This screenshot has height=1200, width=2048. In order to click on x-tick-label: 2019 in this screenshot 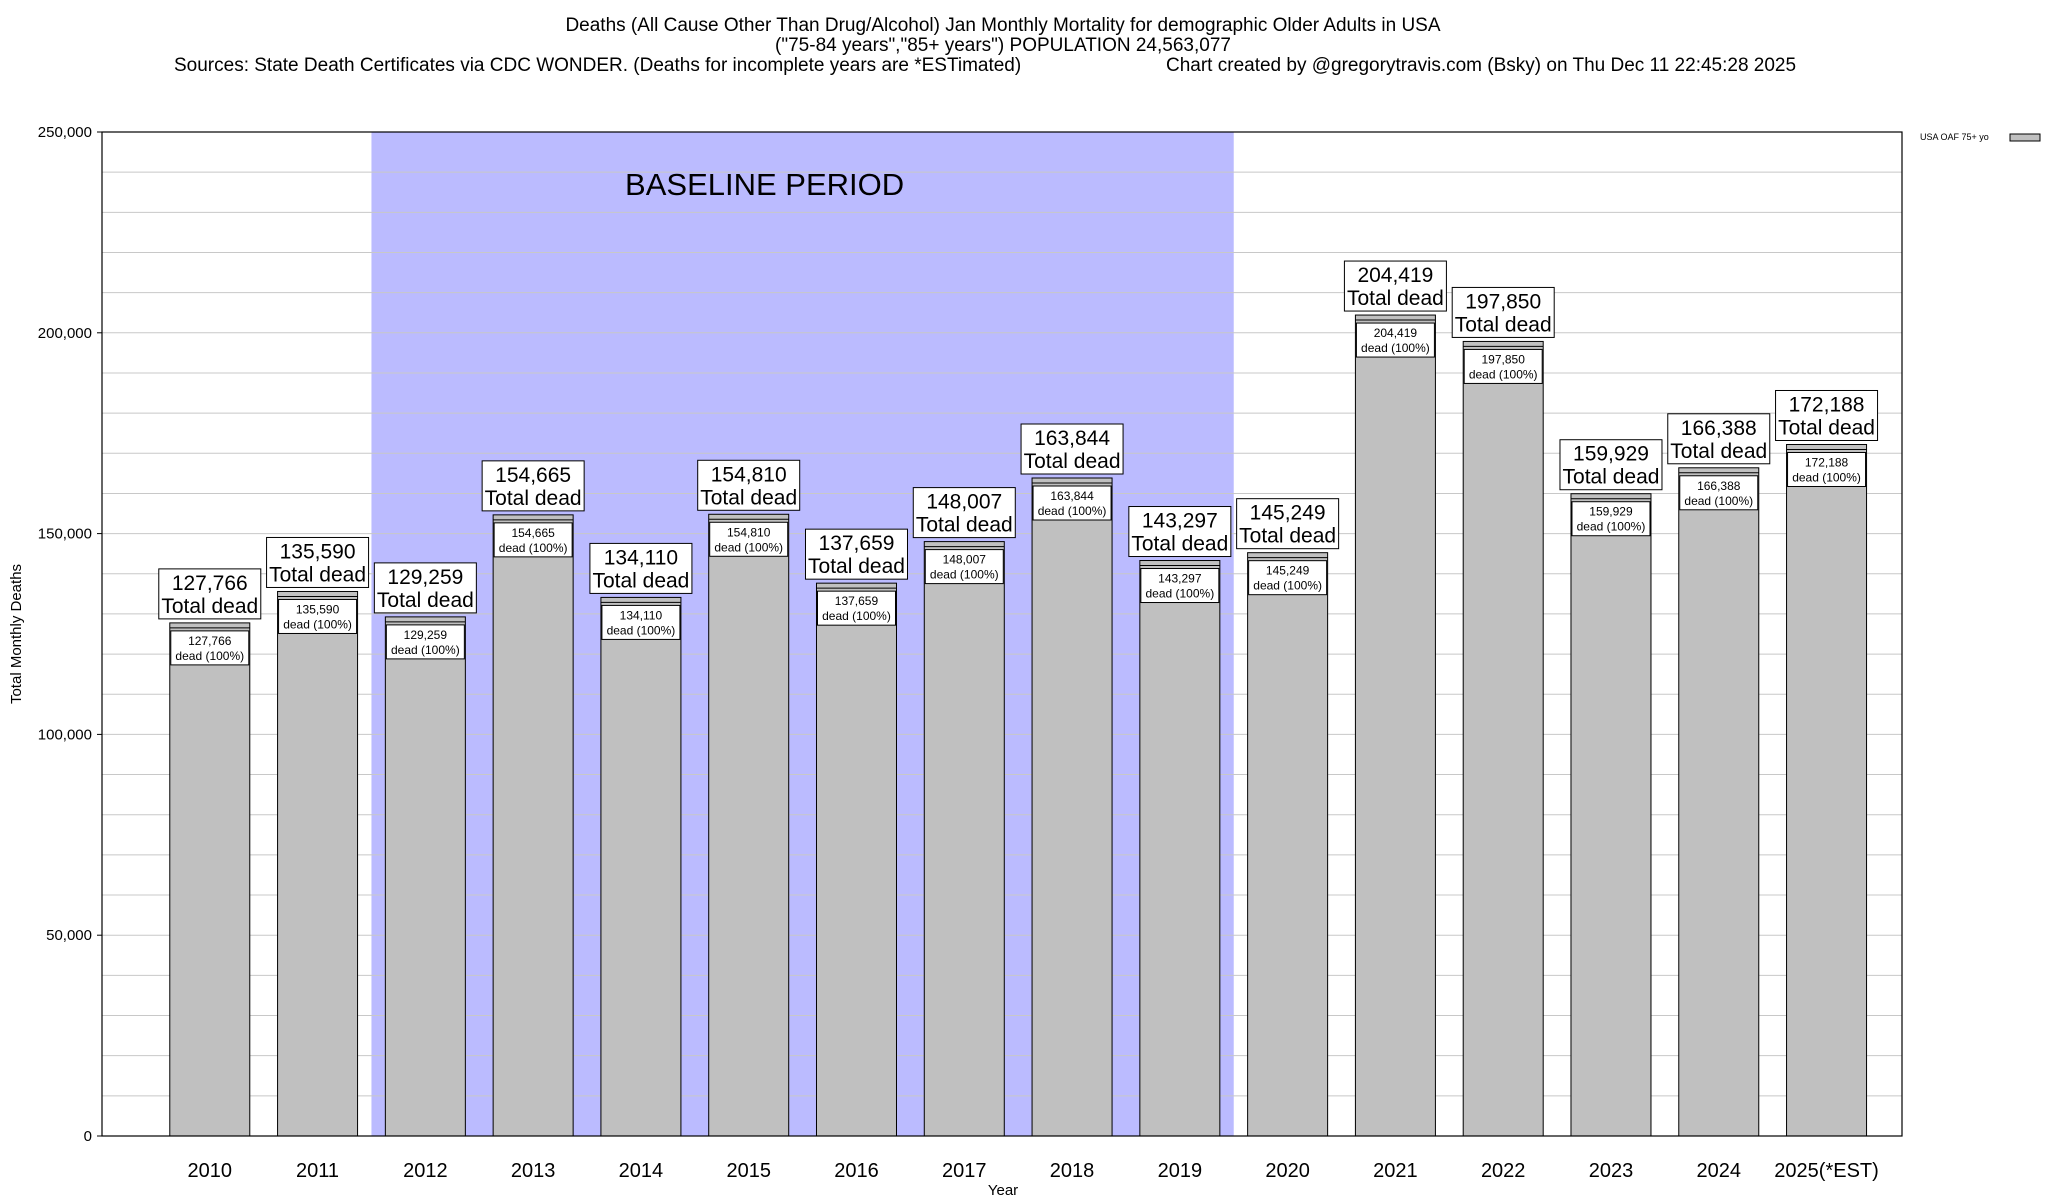, I will do `click(1180, 1171)`.